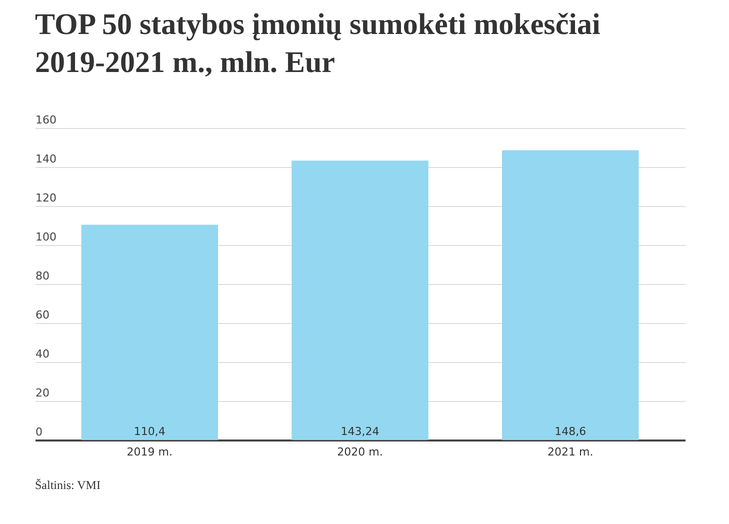 This screenshot has width=729, height=524. Describe the element at coordinates (43, 393) in the screenshot. I see `y-tick-label: 20` at that location.